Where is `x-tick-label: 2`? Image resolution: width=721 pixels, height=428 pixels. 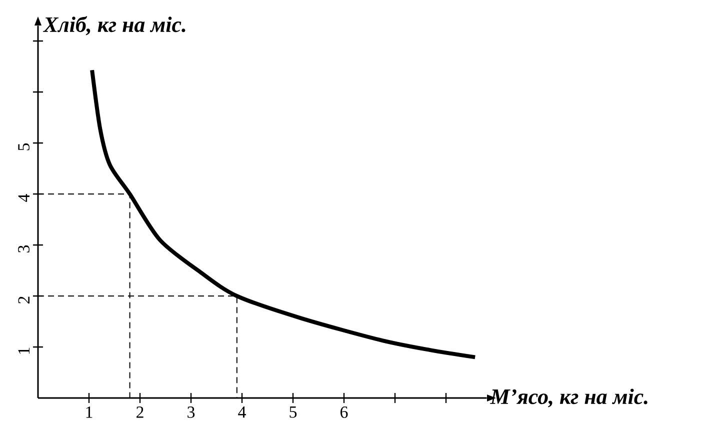
x-tick-label: 2 is located at coordinates (140, 412).